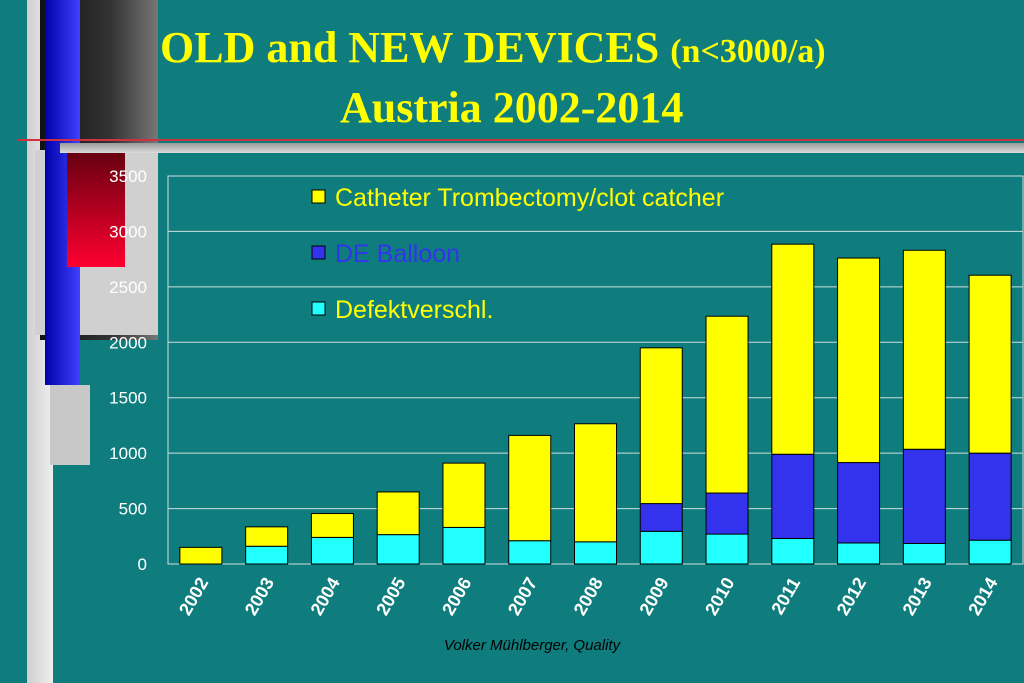 This screenshot has width=1024, height=683. I want to click on x-tick-label: 2011, so click(785, 596).